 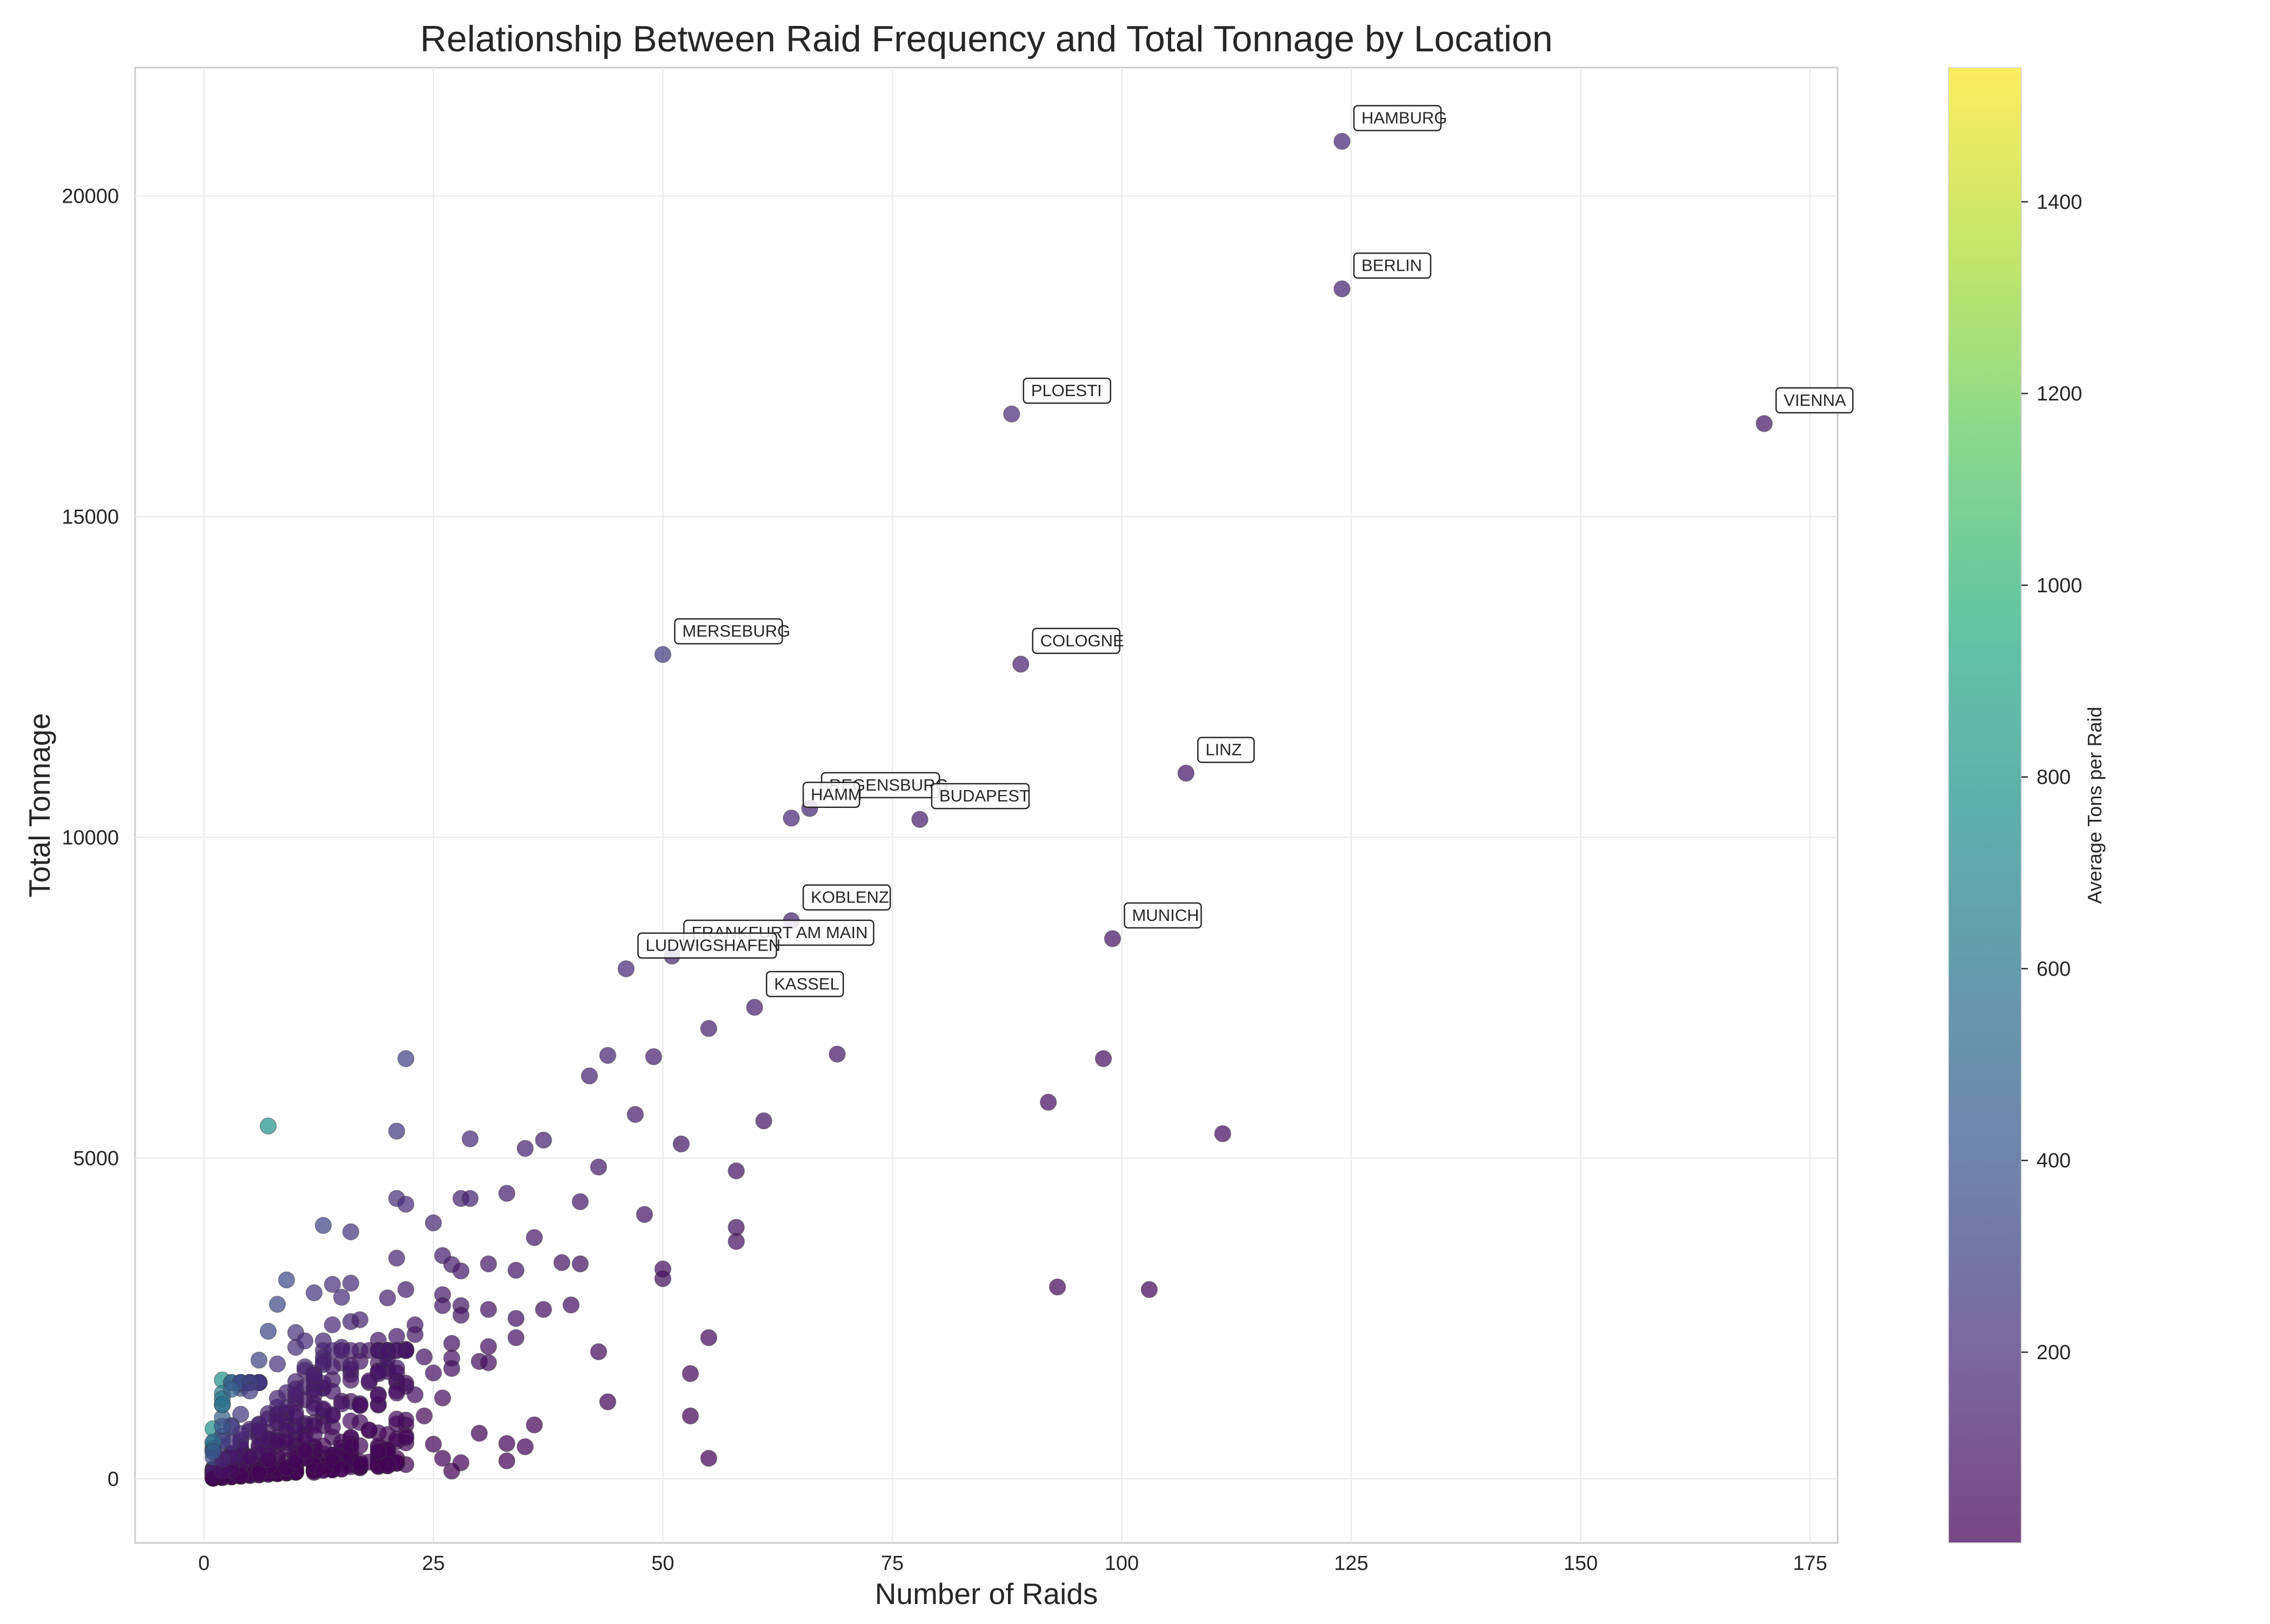 I want to click on point-annotation: PLOESTI, so click(x=1067, y=390).